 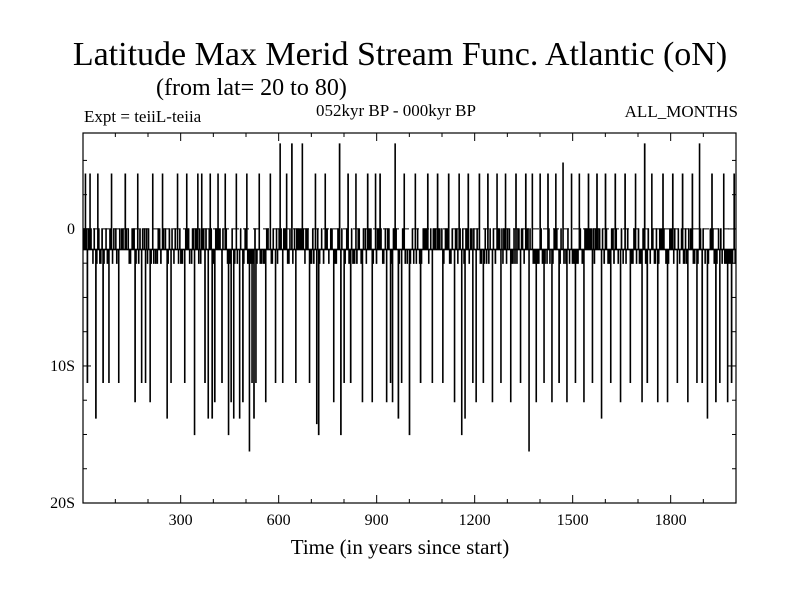 I want to click on x-tick-label: 1800, so click(x=671, y=520).